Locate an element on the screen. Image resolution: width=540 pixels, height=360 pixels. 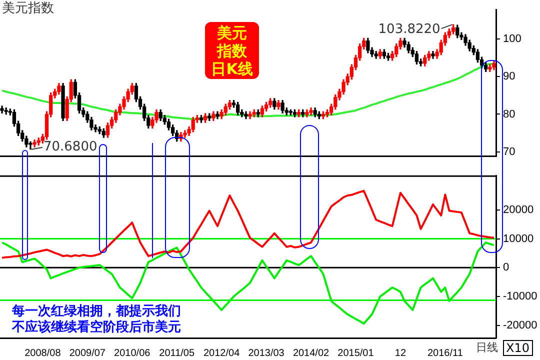
y-tick-label: 100 is located at coordinates (512, 38).